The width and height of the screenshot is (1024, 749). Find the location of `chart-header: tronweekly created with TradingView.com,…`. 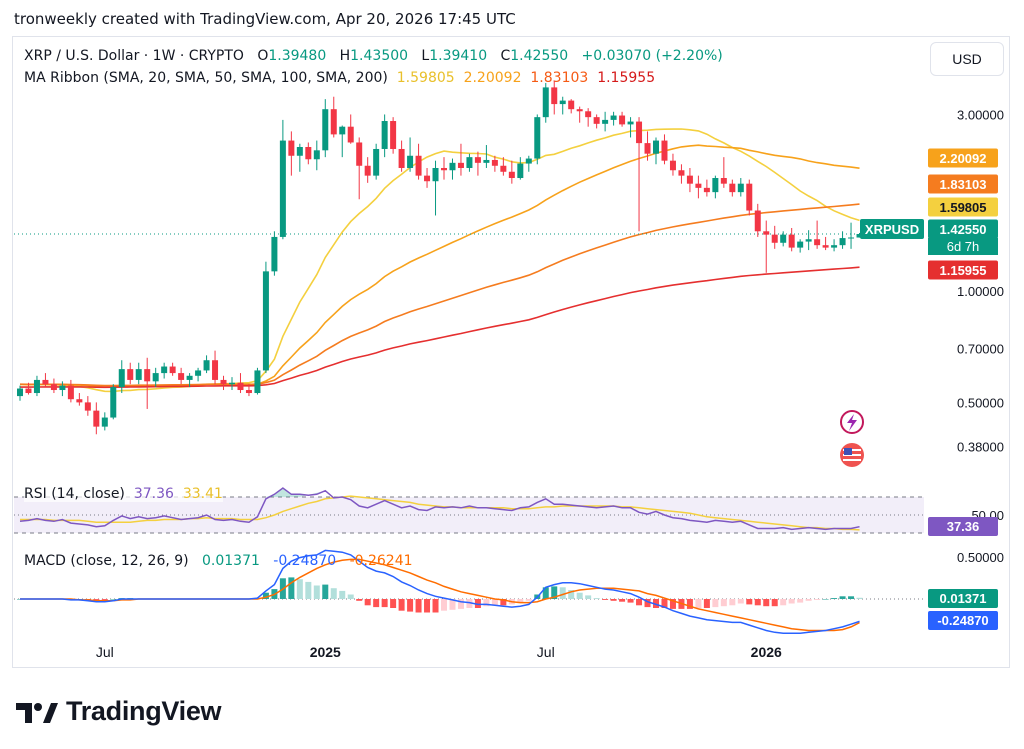

chart-header: tronweekly created with TradingView.com,… is located at coordinates (265, 19).